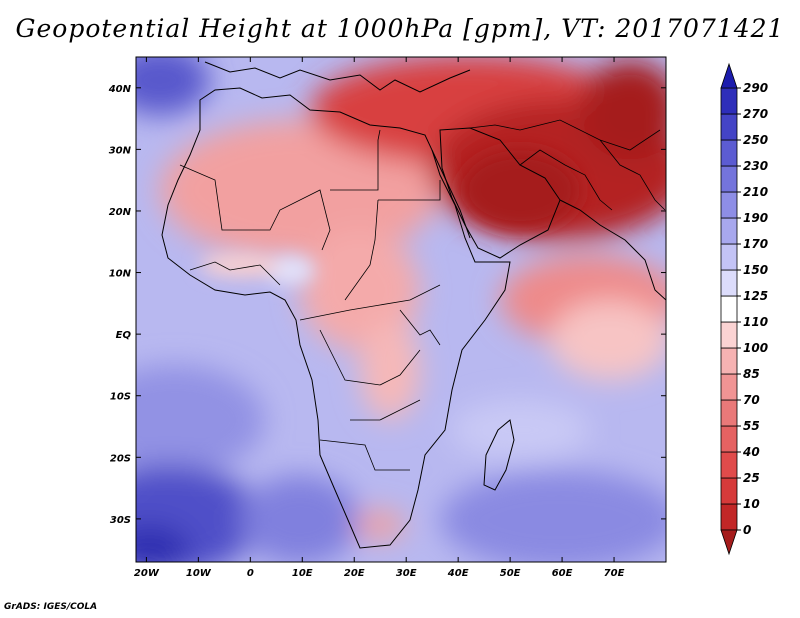 This screenshot has height=618, width=800. I want to click on colorbar-label: 250, so click(755, 140).